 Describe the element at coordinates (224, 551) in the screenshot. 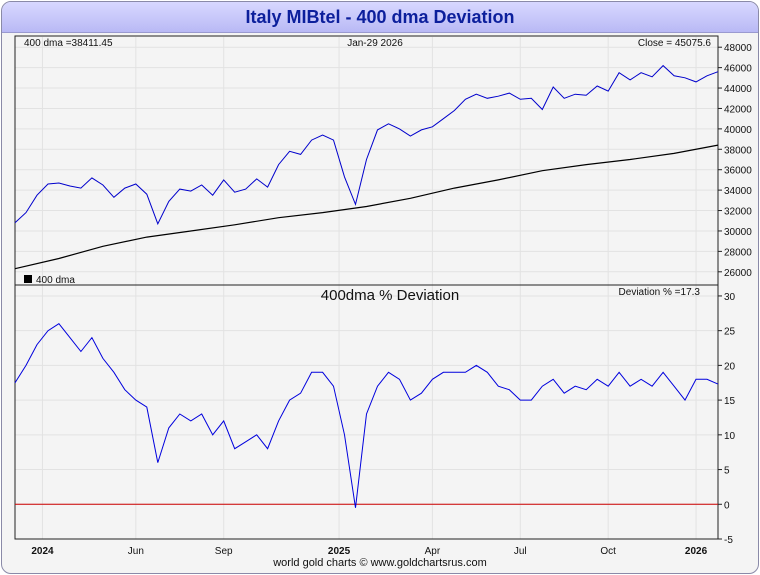

I see `x-axis-label: Sep` at that location.